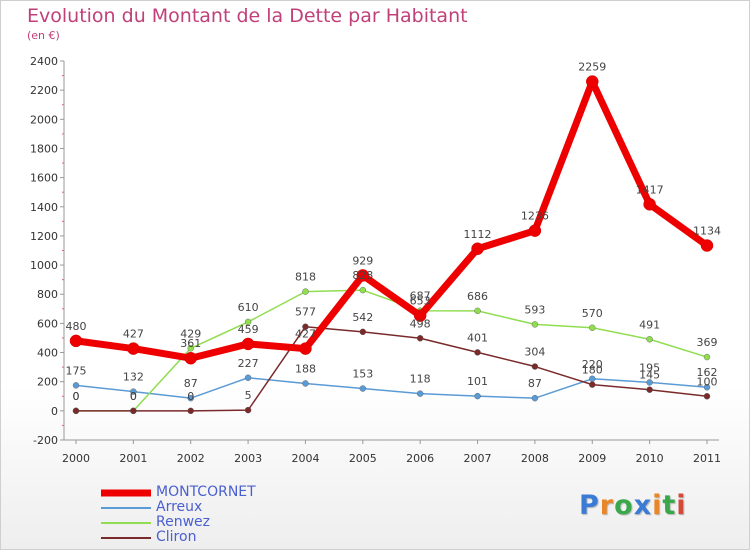 Image resolution: width=750 pixels, height=550 pixels. What do you see at coordinates (44, 61) in the screenshot?
I see `y-tick-label: 2400` at bounding box center [44, 61].